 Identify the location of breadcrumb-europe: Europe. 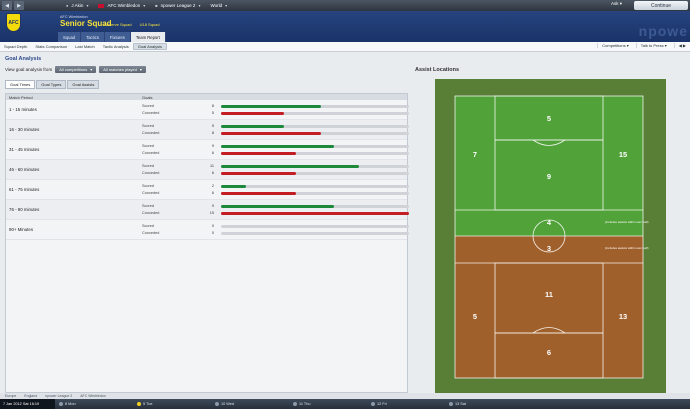
(11, 396).